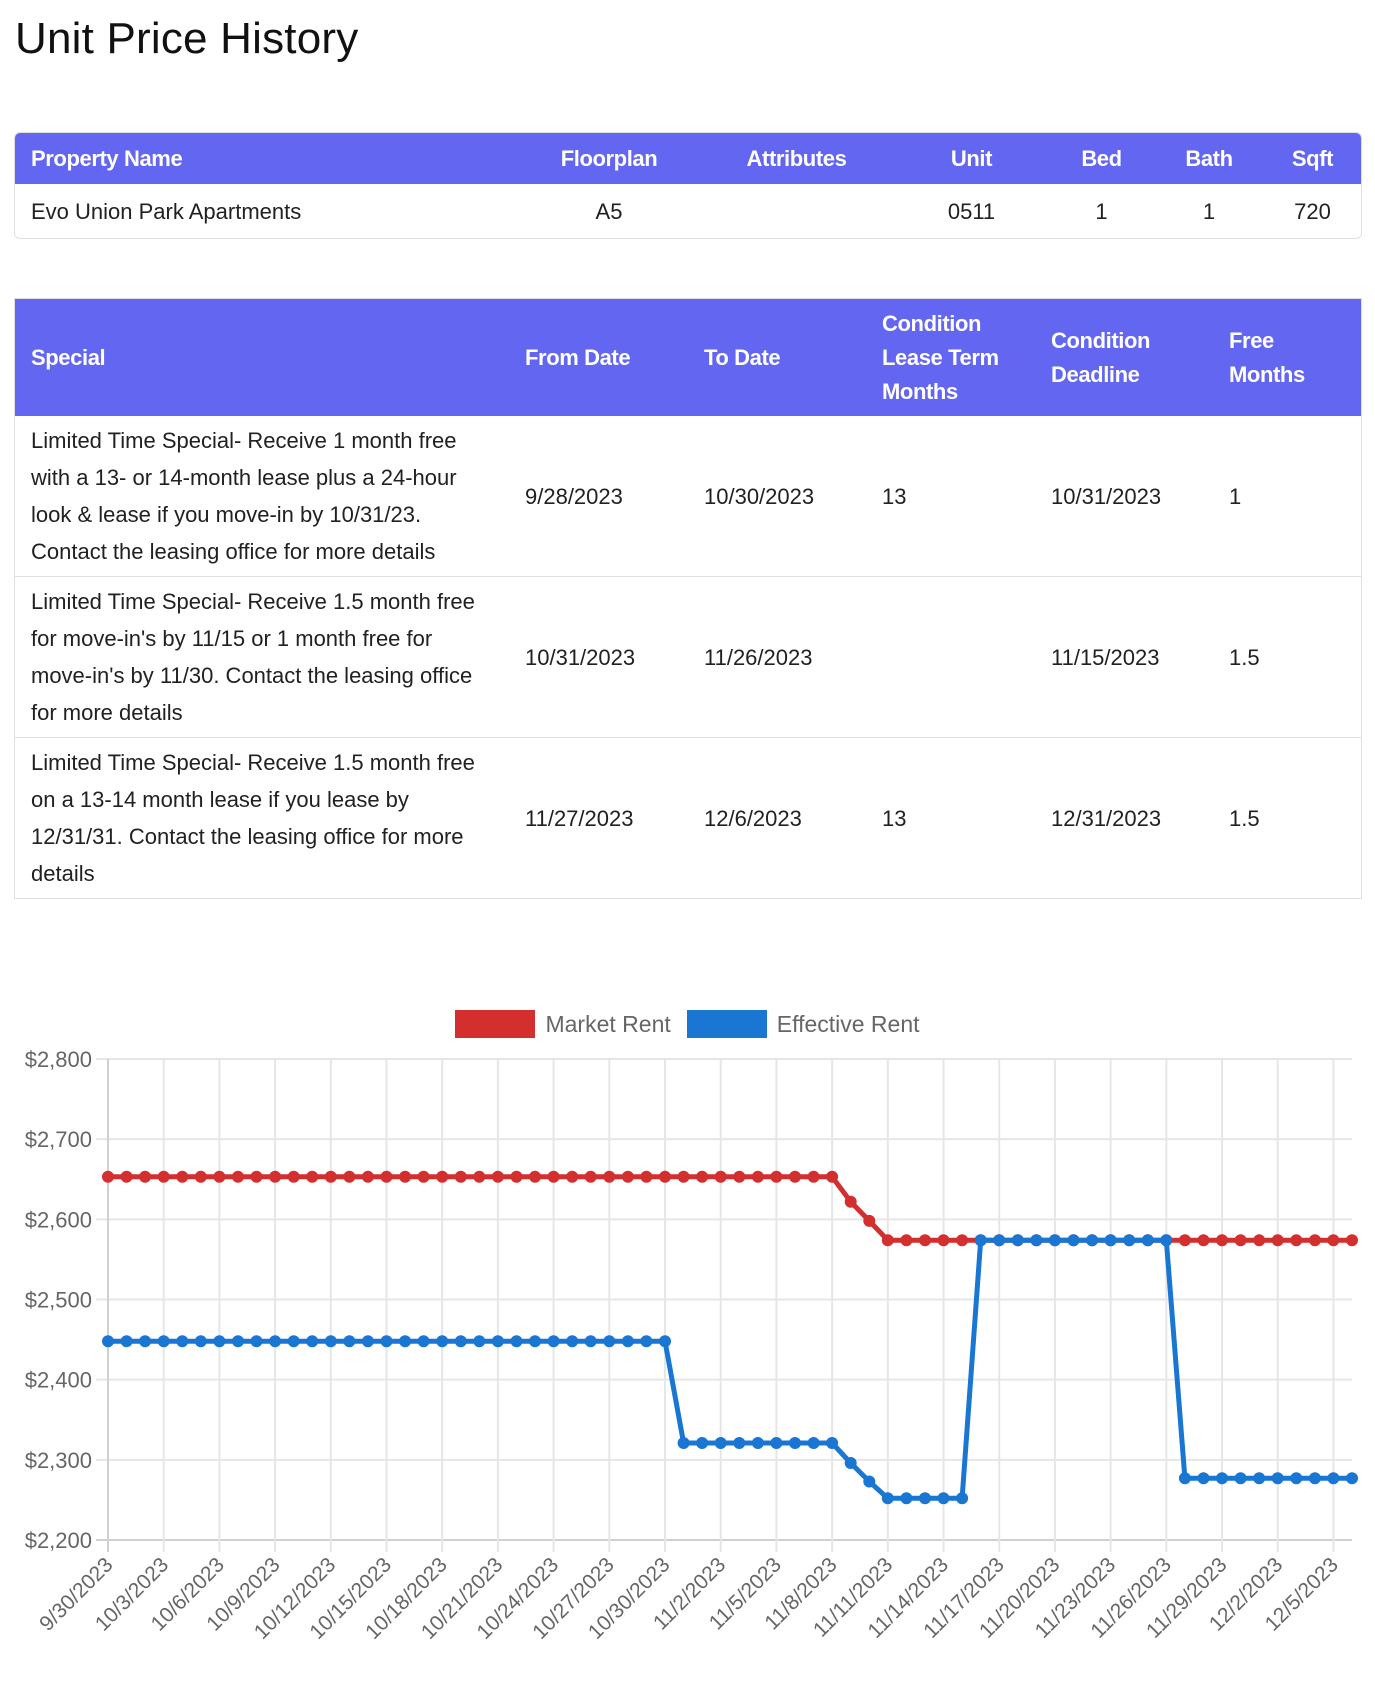 This screenshot has width=1375, height=1684. What do you see at coordinates (598, 817) in the screenshot?
I see `cell-from-date: 11/27/2023` at bounding box center [598, 817].